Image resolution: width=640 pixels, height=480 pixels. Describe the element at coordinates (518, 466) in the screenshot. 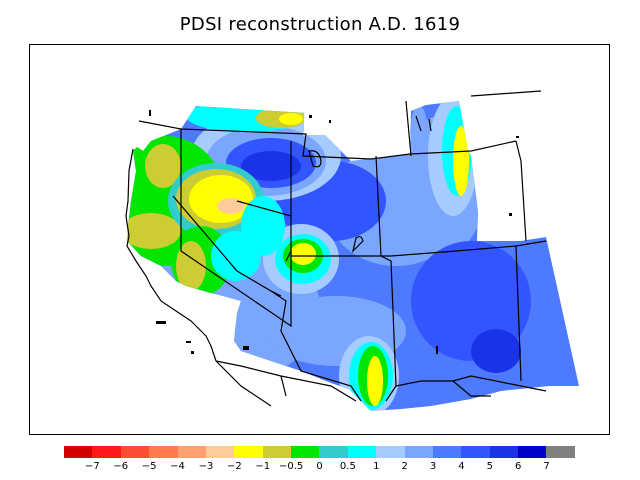

I see `colorbar-tick-label: 6` at that location.